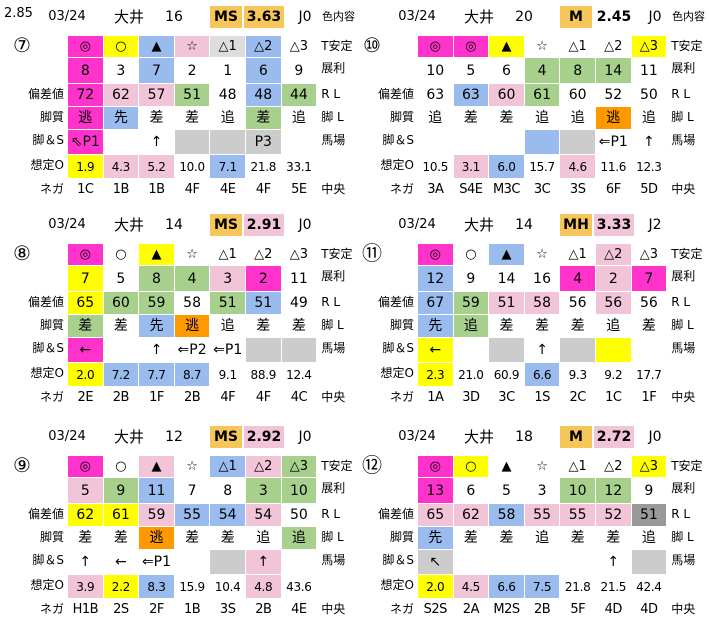 This screenshot has width=709, height=638. Describe the element at coordinates (436, 326) in the screenshot. I see `table-cell: 先` at that location.